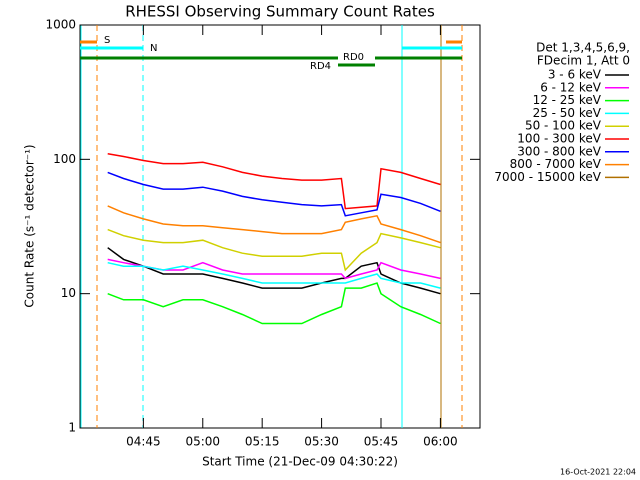  What do you see at coordinates (143, 442) in the screenshot?
I see `x-tick-label: 04:45` at bounding box center [143, 442].